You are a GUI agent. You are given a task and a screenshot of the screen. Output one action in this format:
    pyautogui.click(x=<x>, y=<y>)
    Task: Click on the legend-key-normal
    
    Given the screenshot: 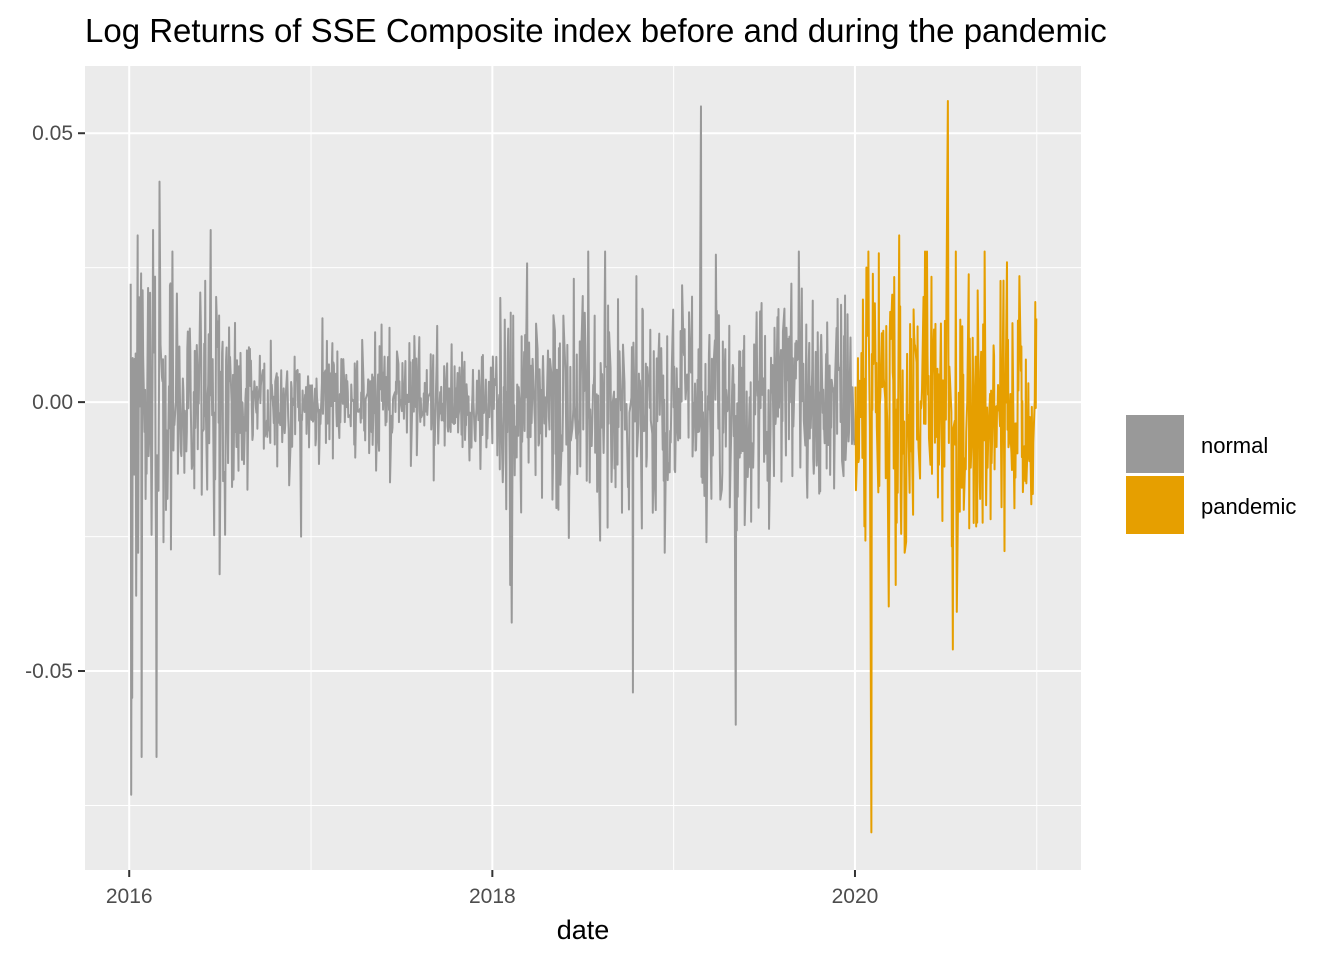 What is the action you would take?
    pyautogui.click(x=1155, y=444)
    